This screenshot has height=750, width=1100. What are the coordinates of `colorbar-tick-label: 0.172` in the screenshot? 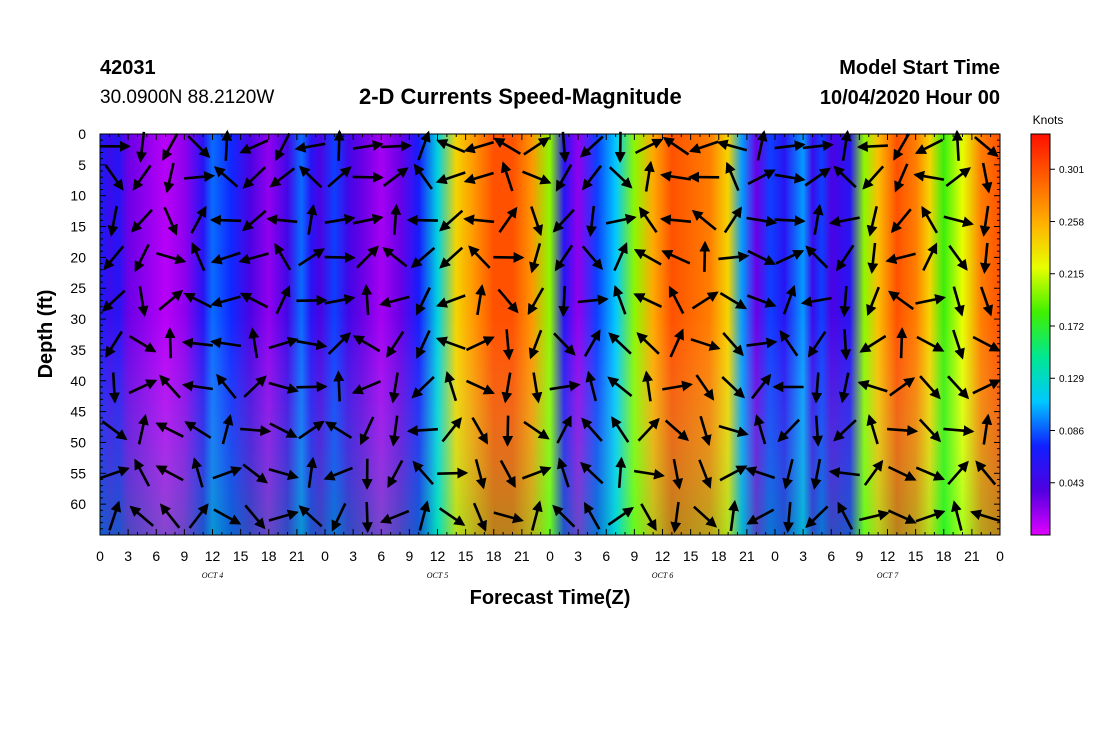 It's located at (1071, 327).